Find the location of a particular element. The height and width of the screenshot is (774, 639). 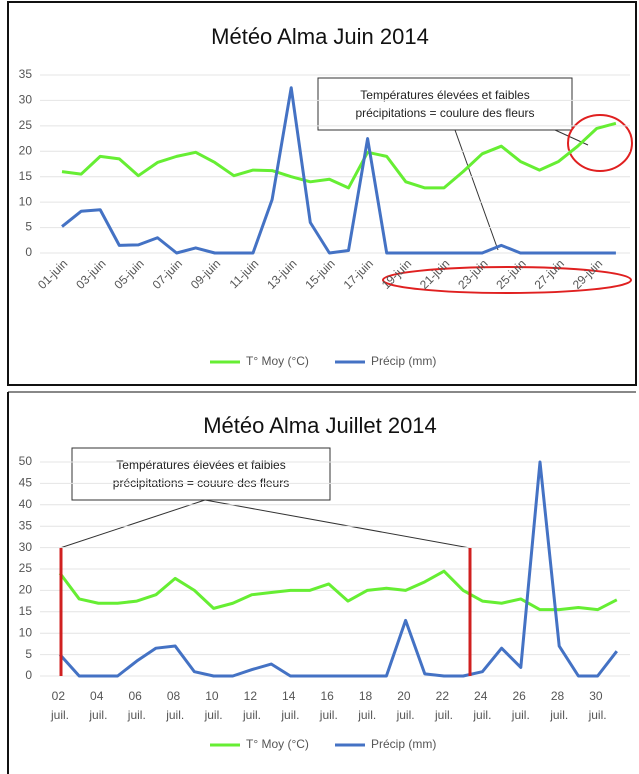

x-tick-label: 18 juil. is located at coordinates (366, 705).